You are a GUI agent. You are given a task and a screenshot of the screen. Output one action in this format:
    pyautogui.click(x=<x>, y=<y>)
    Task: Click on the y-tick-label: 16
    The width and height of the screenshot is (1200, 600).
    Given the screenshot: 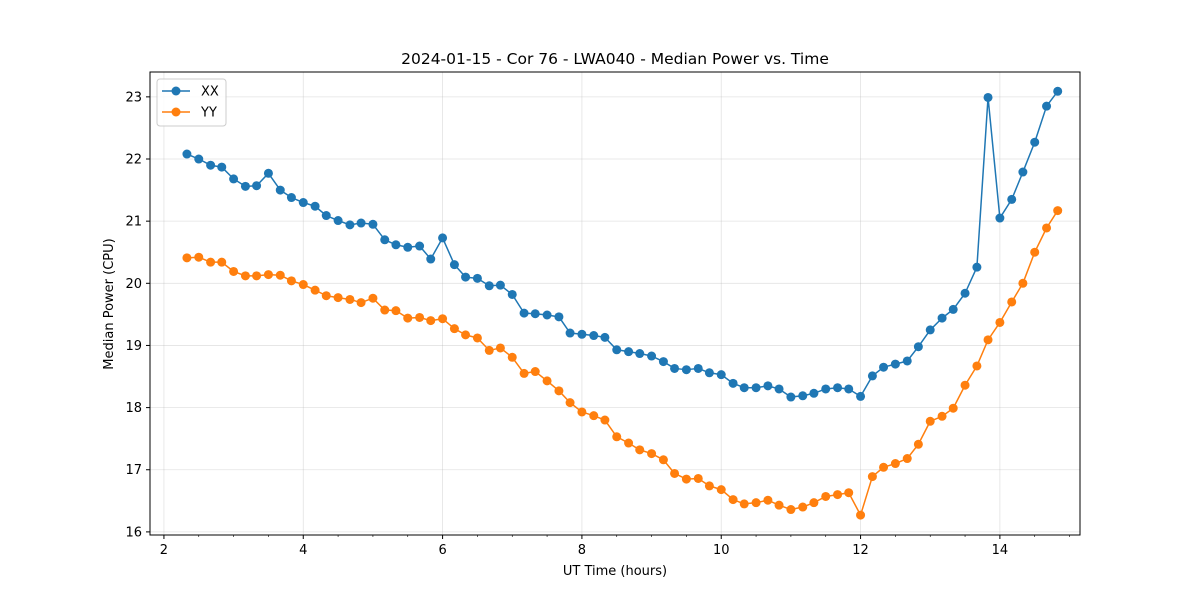 What is the action you would take?
    pyautogui.click(x=133, y=532)
    